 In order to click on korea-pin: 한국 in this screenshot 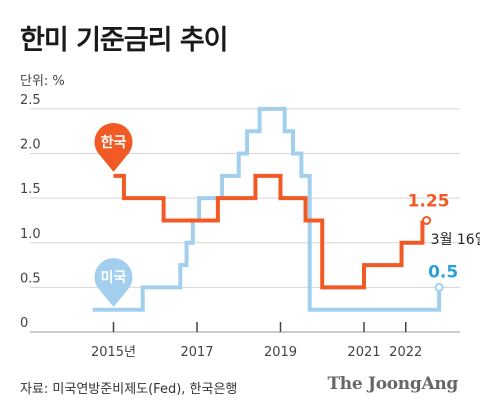, I will do `click(113, 147)`.